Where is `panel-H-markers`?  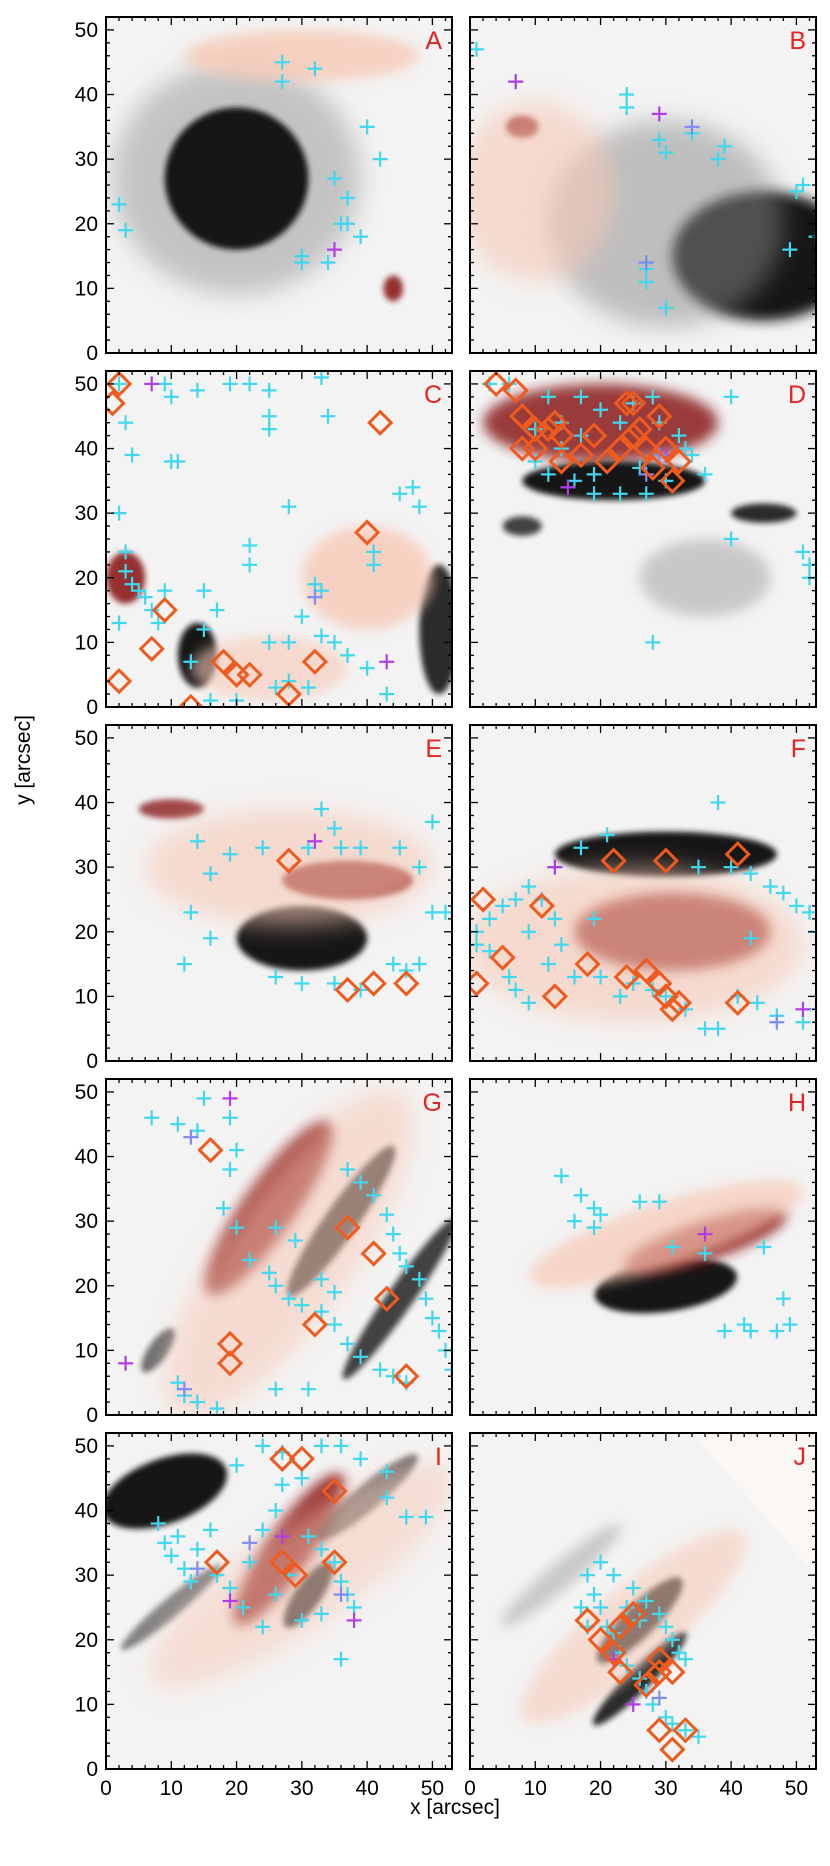
panel-H-markers is located at coordinates (675, 1253).